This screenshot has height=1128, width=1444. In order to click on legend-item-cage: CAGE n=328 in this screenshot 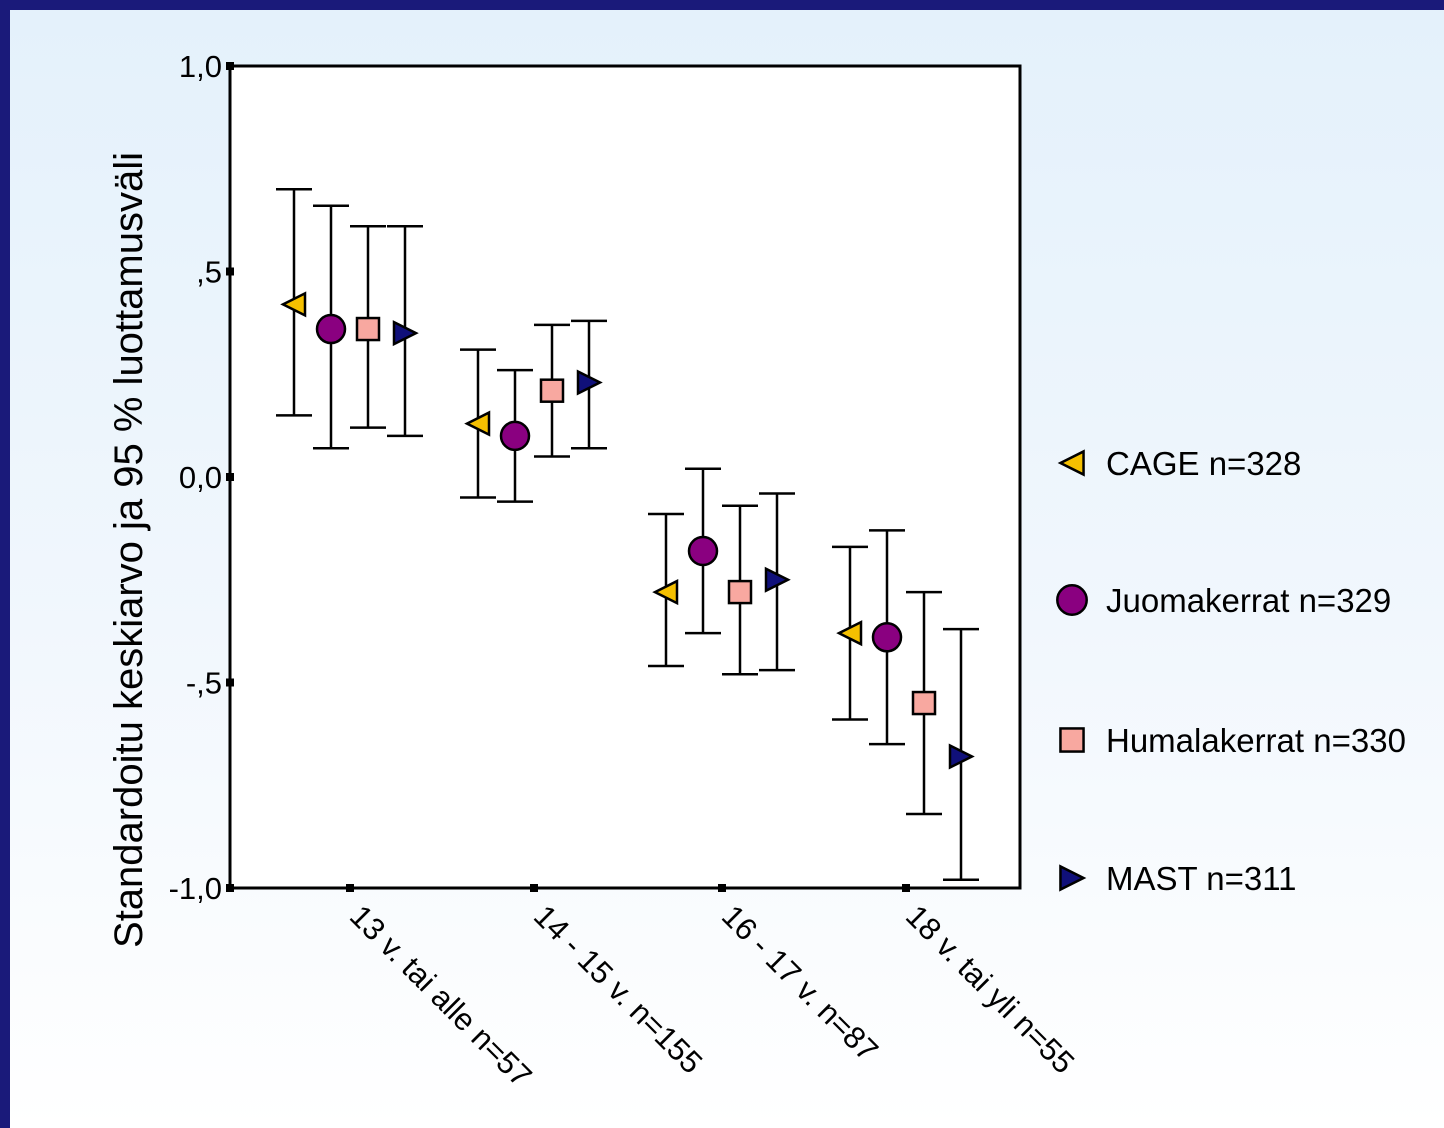, I will do `click(1179, 463)`.